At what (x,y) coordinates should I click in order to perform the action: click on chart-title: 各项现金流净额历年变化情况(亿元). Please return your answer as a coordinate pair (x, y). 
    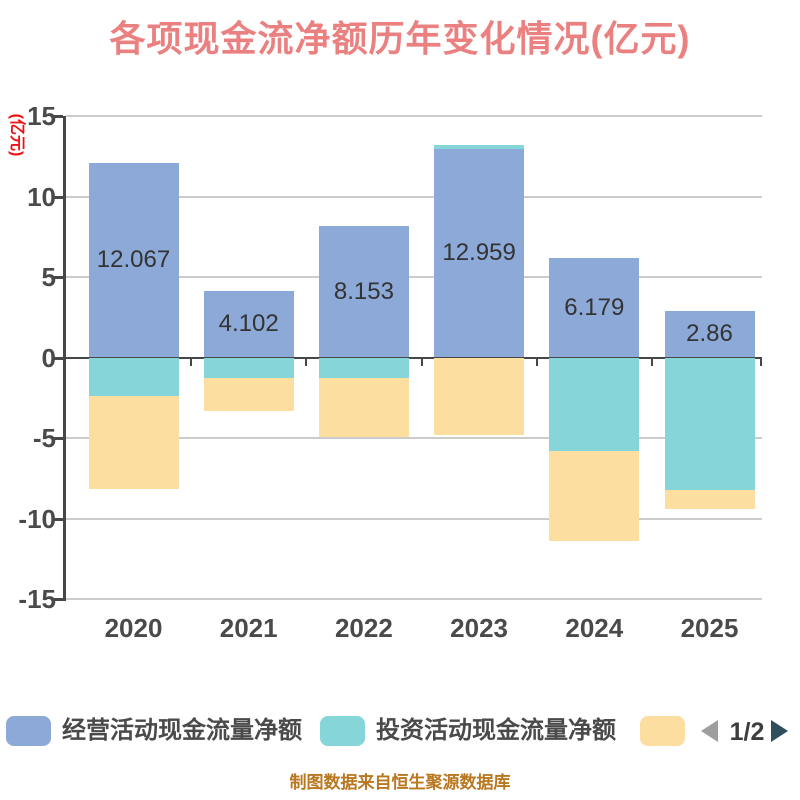
    Looking at the image, I should click on (400, 38).